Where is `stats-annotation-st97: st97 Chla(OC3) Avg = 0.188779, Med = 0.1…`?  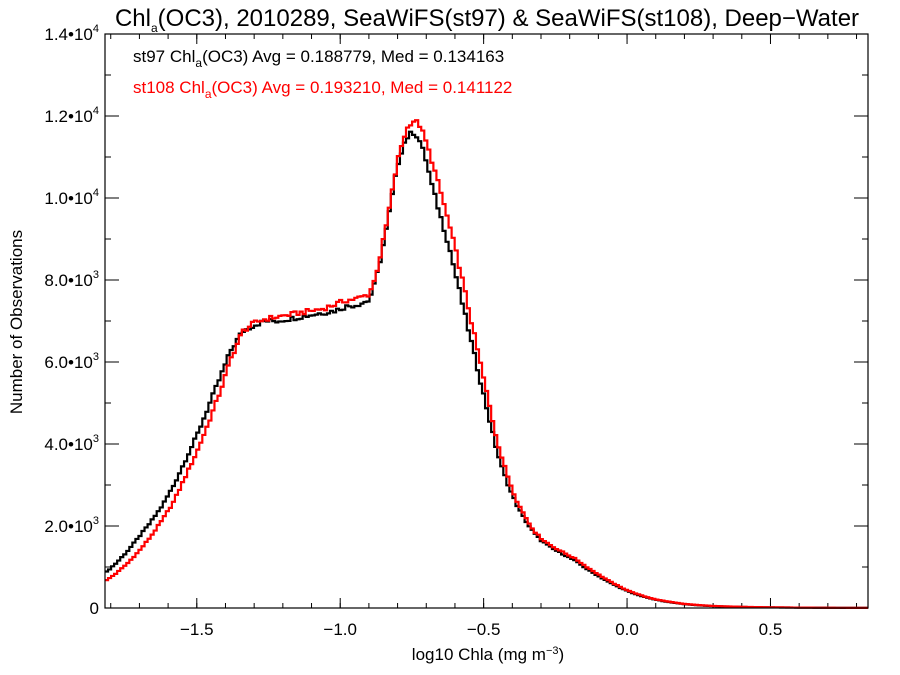 stats-annotation-st97: st97 Chla(OC3) Avg = 0.188779, Med = 0.1… is located at coordinates (318, 58).